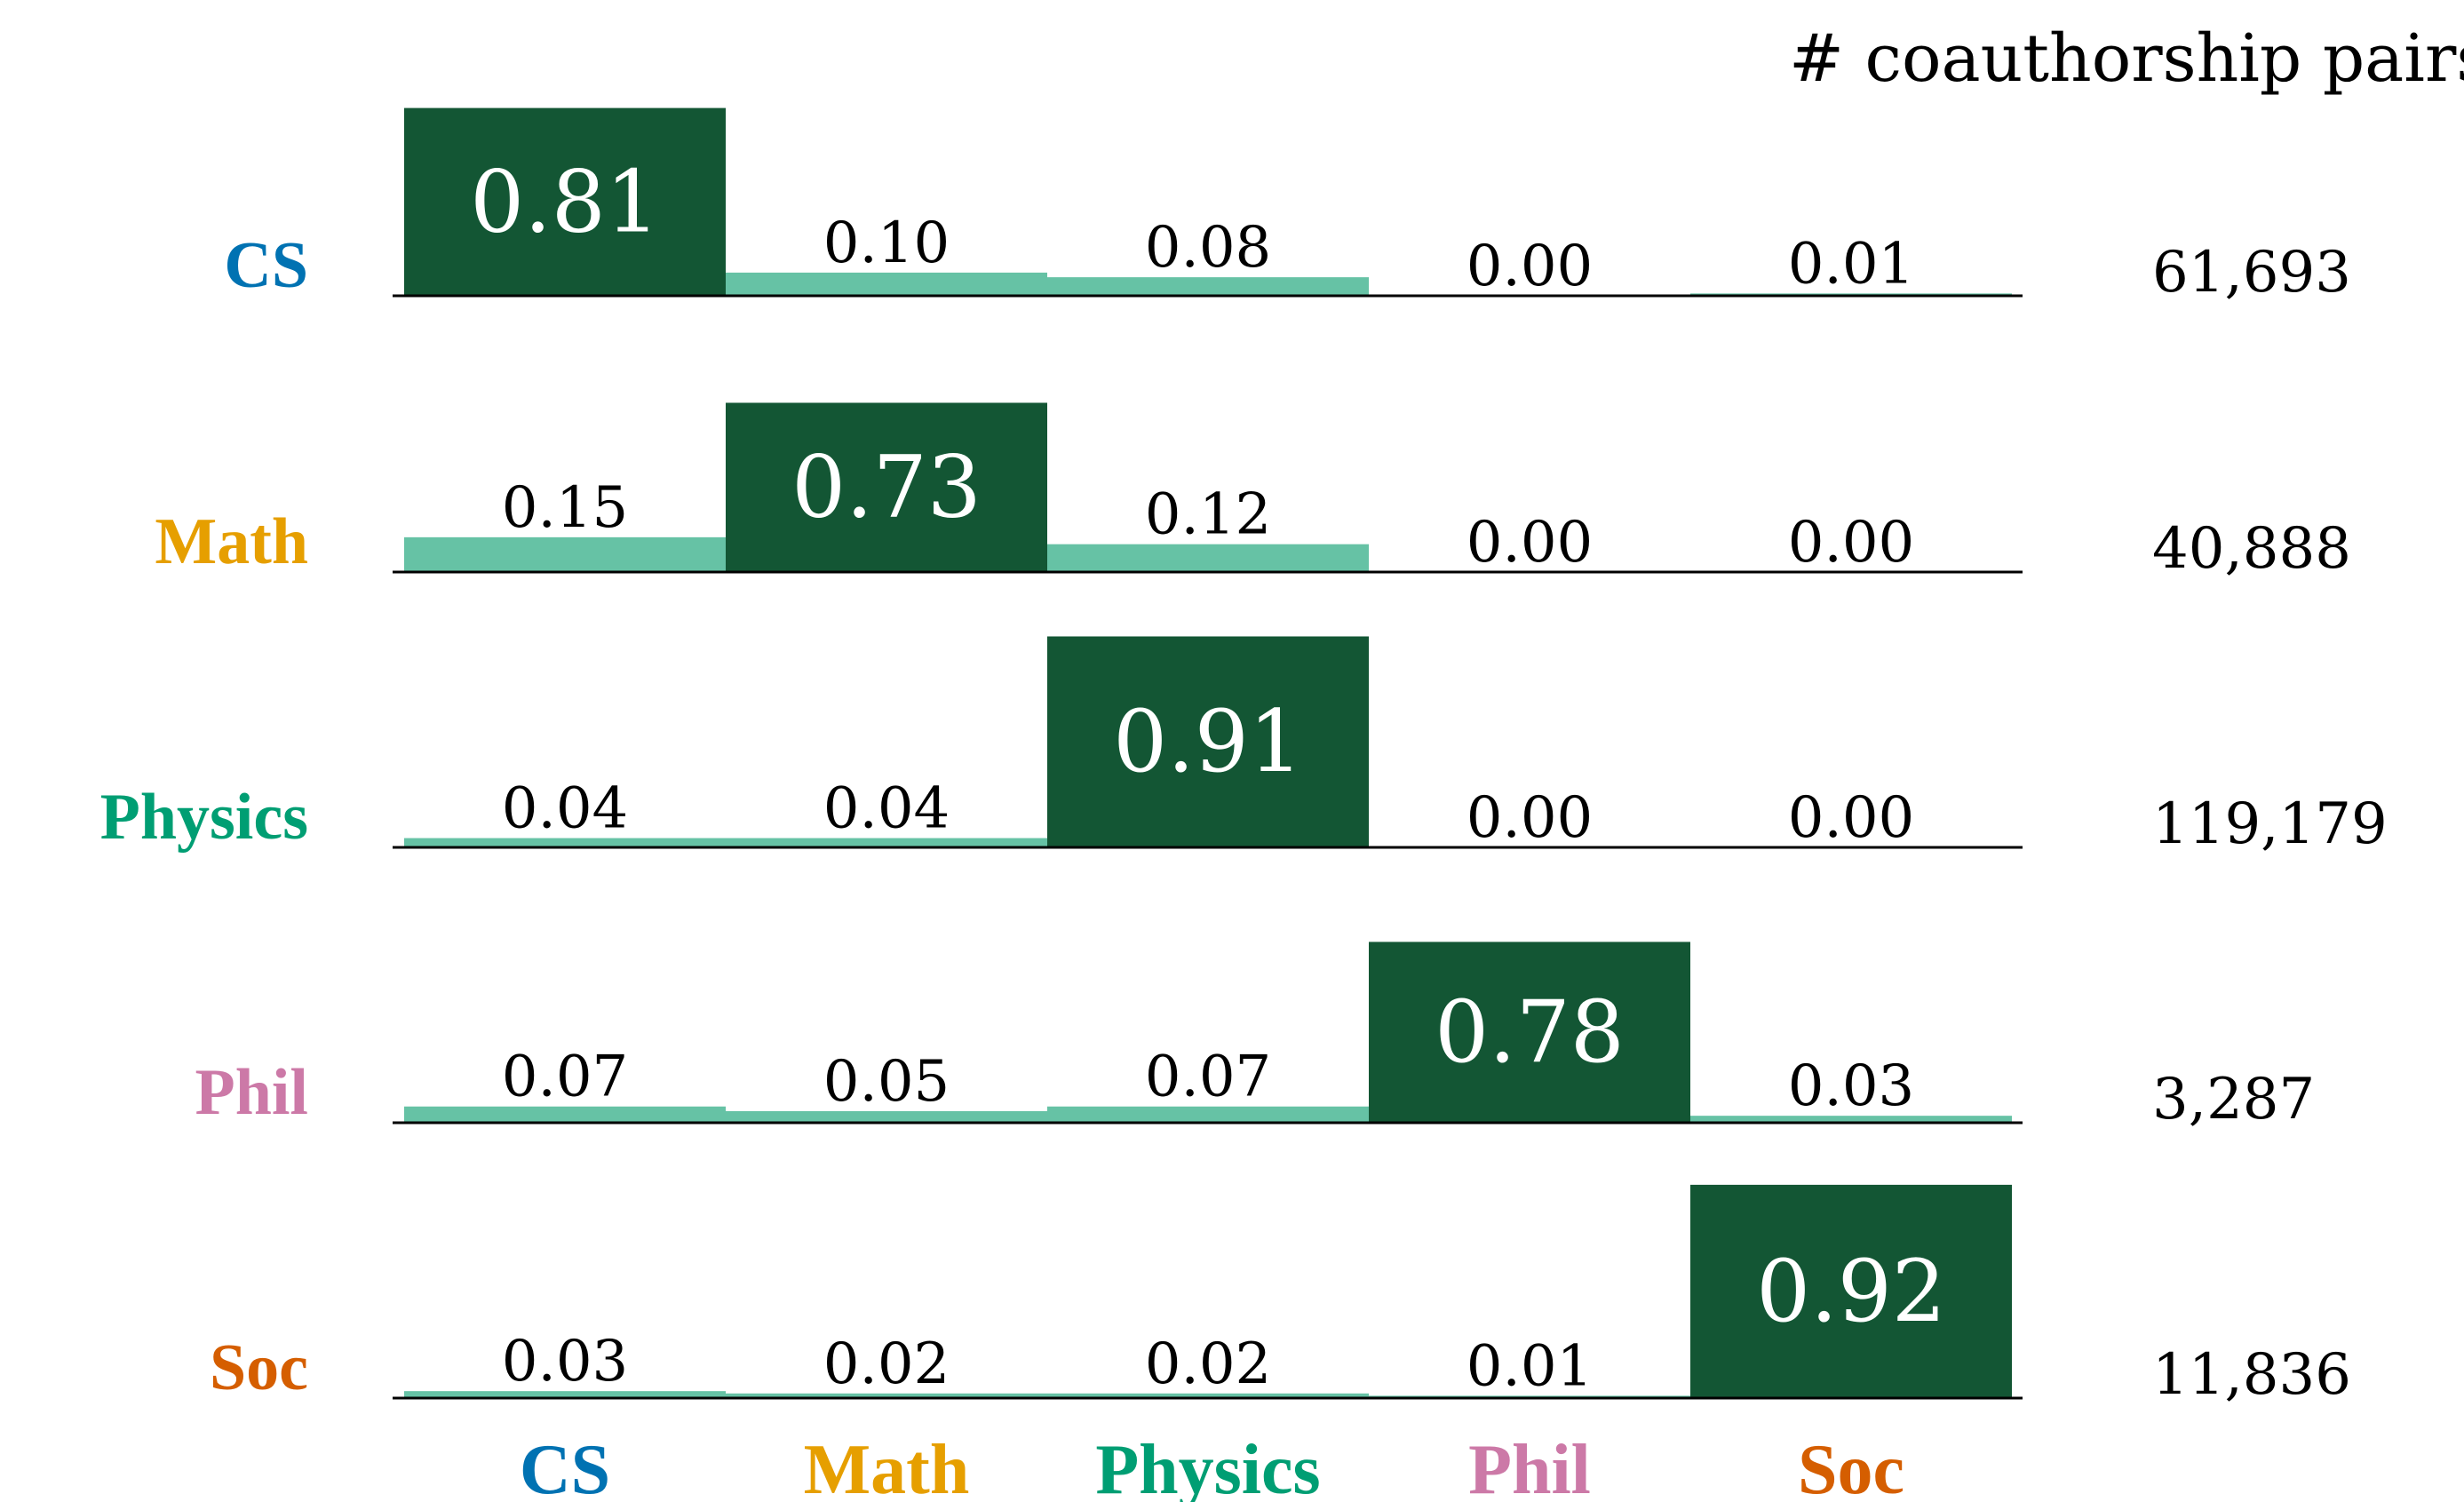 This screenshot has width=2464, height=1502. What do you see at coordinates (251, 1092) in the screenshot?
I see `row-label: Phil` at bounding box center [251, 1092].